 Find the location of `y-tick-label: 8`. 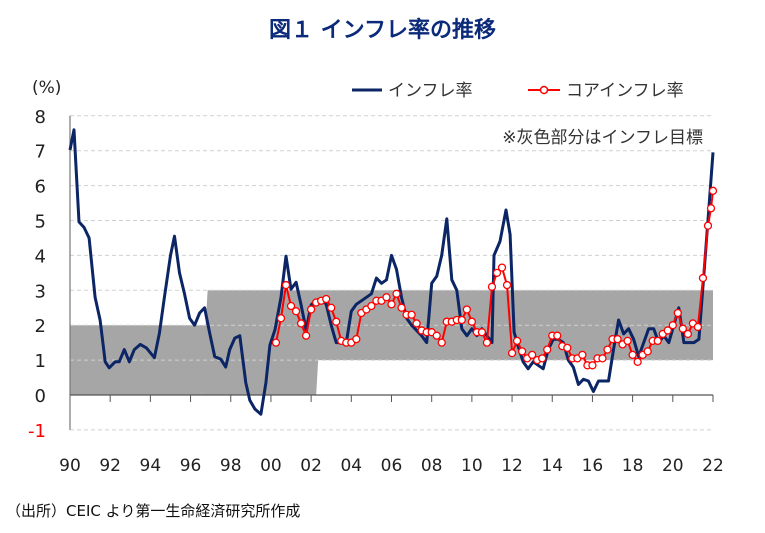

y-tick-label: 8 is located at coordinates (40, 117).